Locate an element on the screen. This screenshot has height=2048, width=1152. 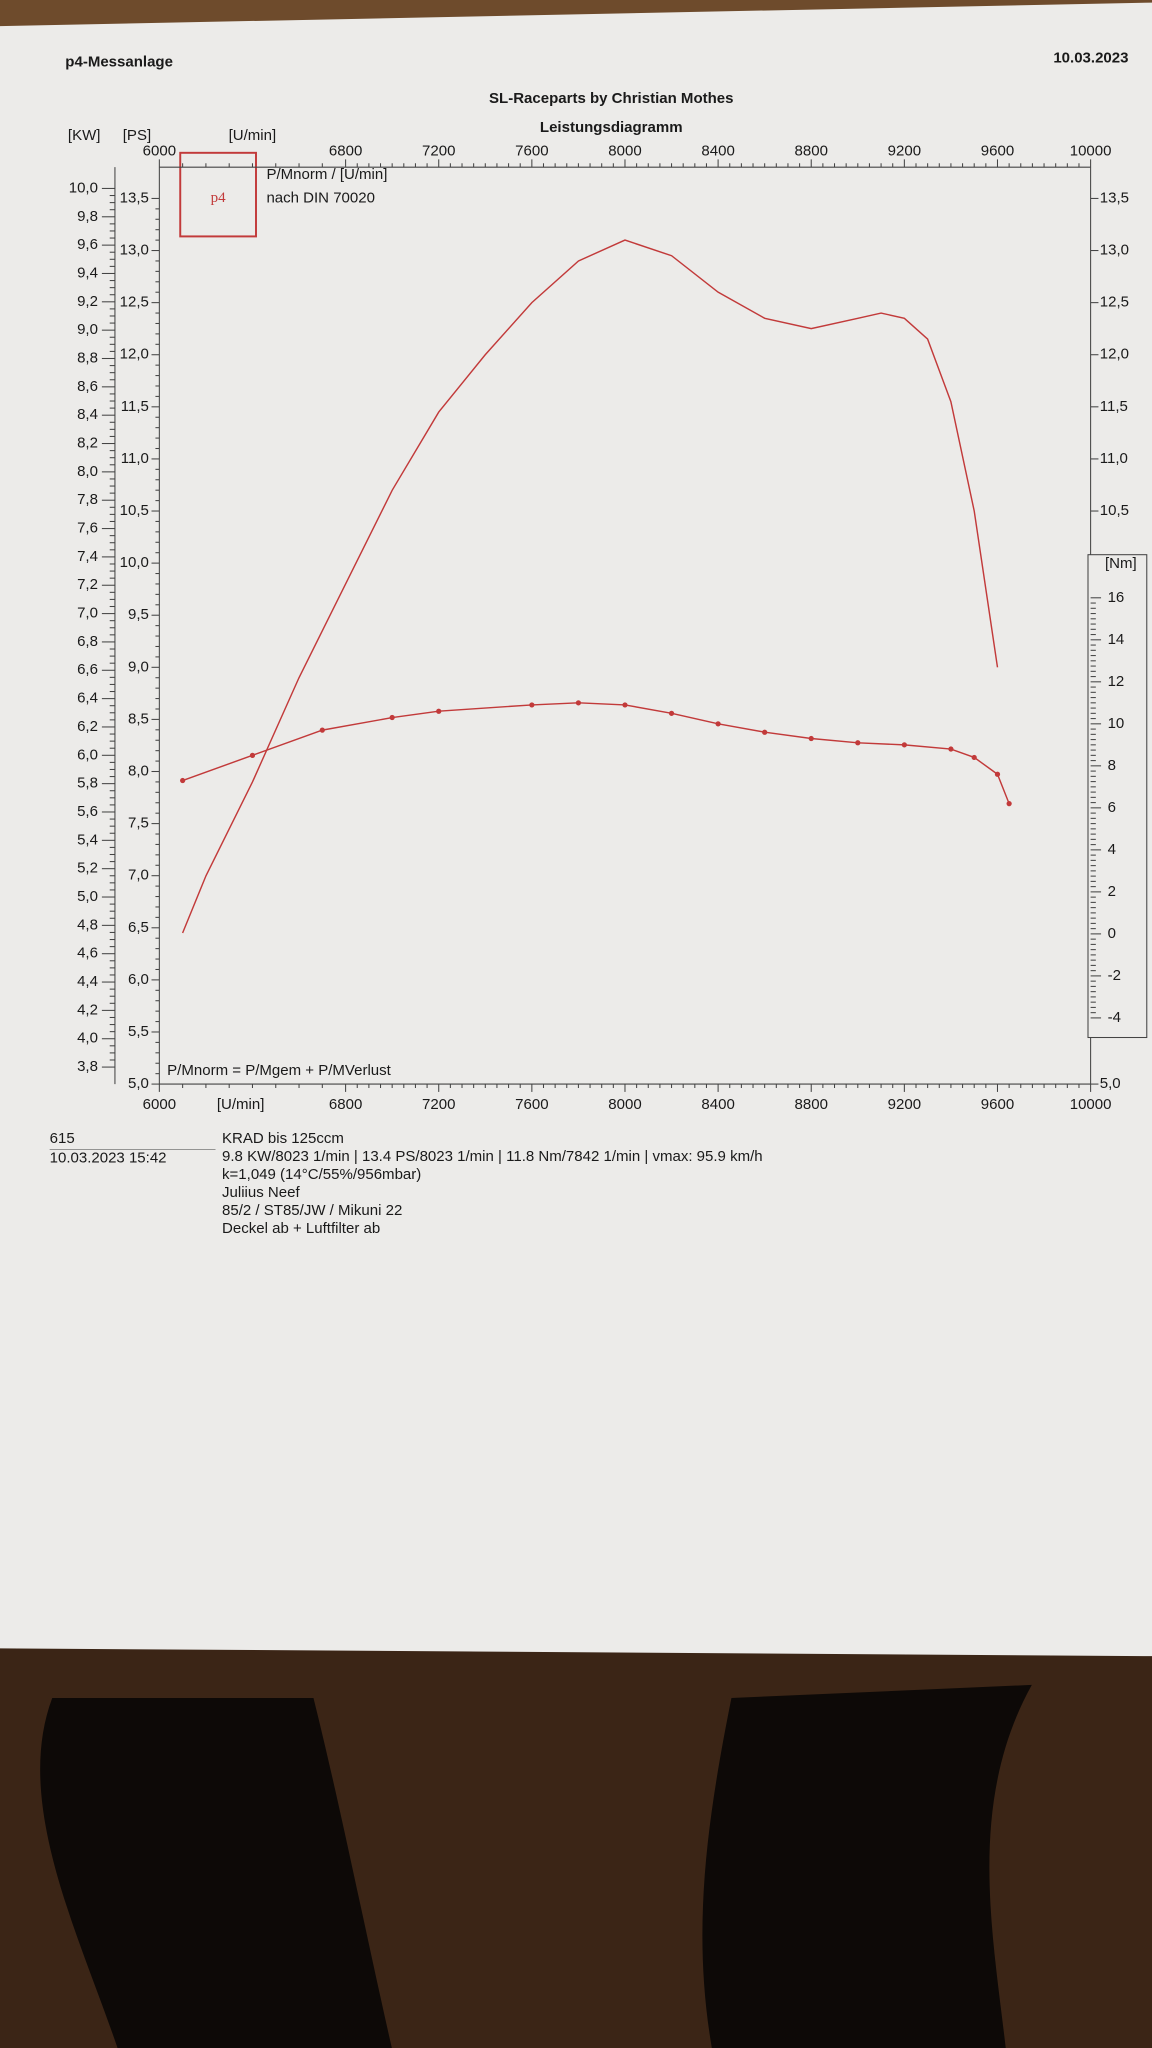
chart-title: Leistungsdiagramm is located at coordinates (611, 127).